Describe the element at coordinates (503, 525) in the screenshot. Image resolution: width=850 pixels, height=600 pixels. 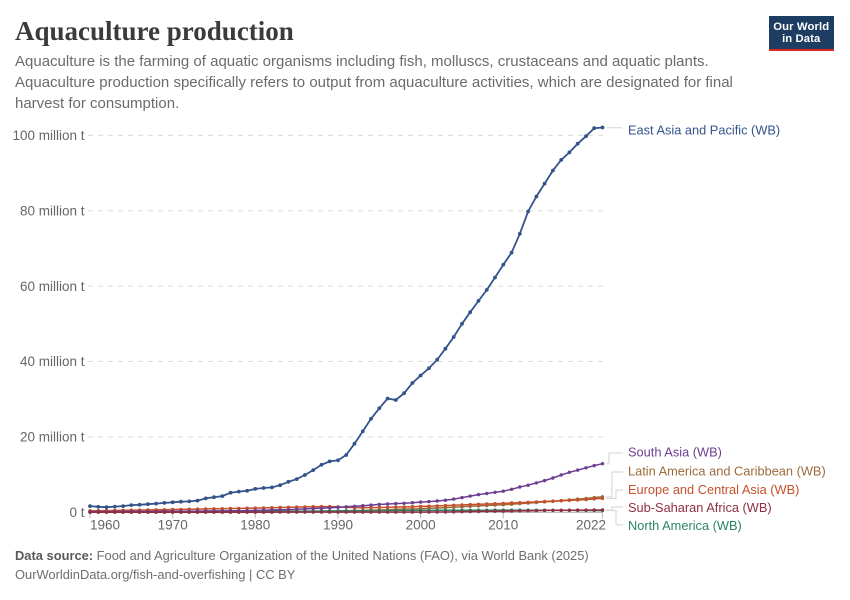
I see `svg-text: 2010` at that location.